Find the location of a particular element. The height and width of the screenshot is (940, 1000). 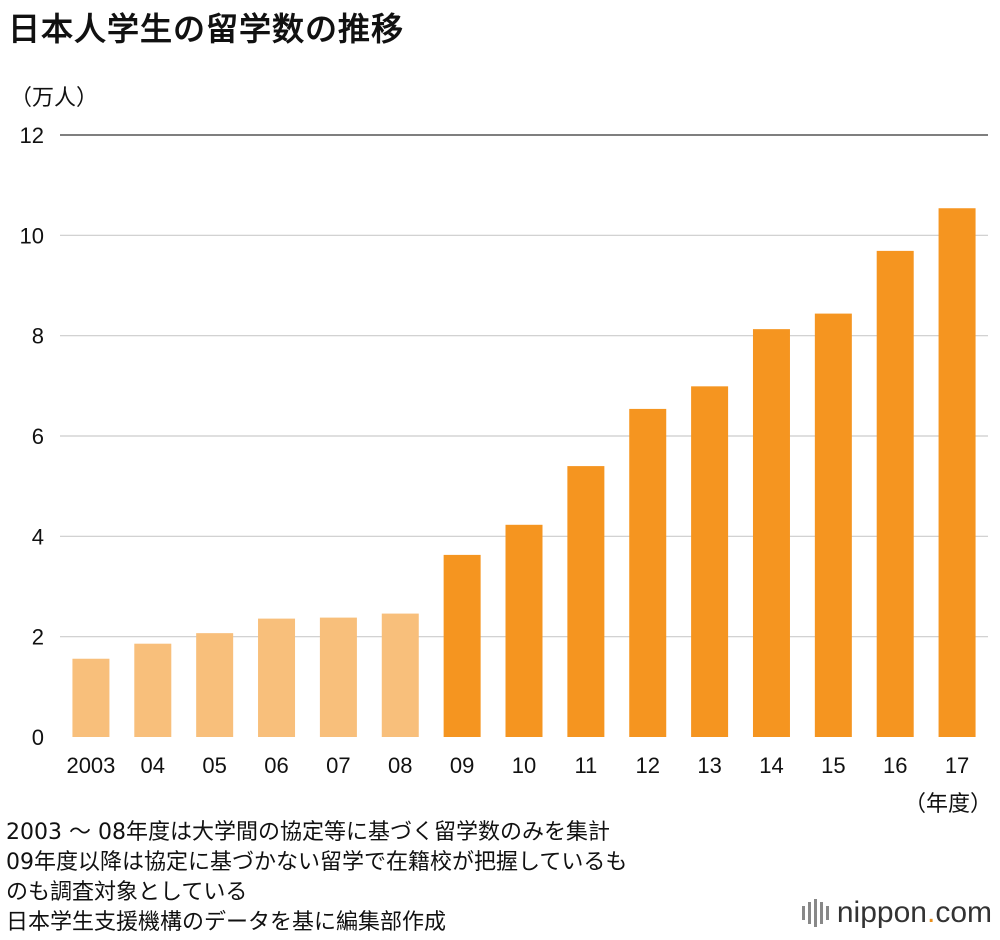

x-tick-label: 10 is located at coordinates (524, 765).